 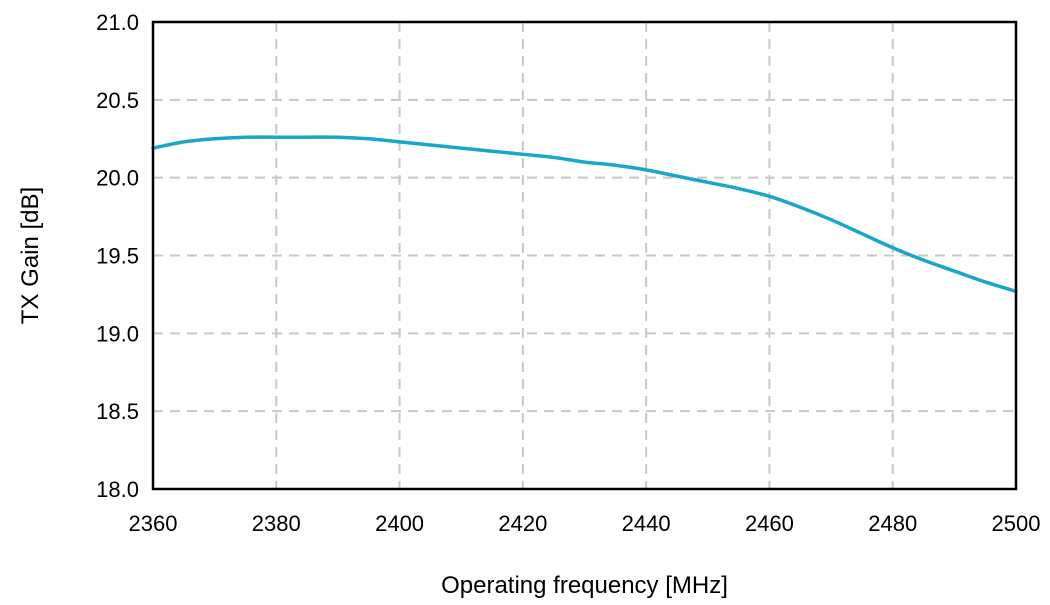 I want to click on y-tick-label: 18.5, so click(x=117, y=411).